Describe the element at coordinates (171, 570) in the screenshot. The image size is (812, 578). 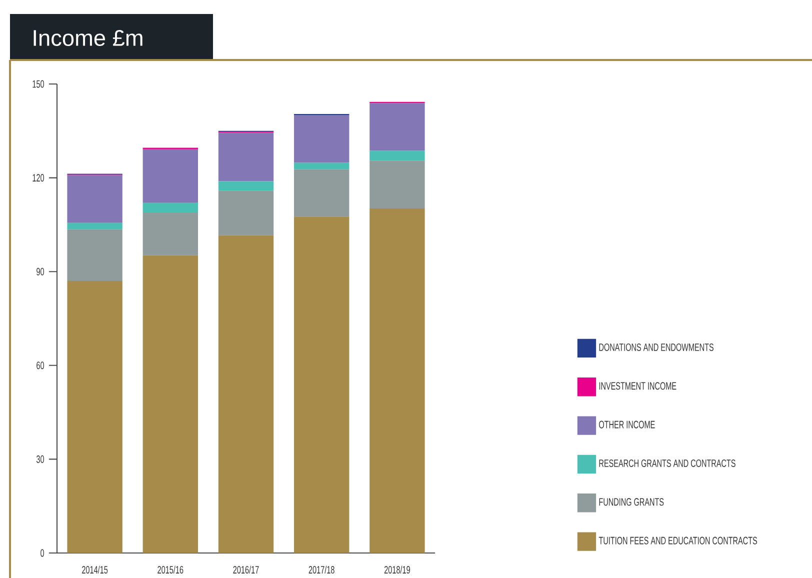
I see `x-tick-label: 2015/16` at that location.